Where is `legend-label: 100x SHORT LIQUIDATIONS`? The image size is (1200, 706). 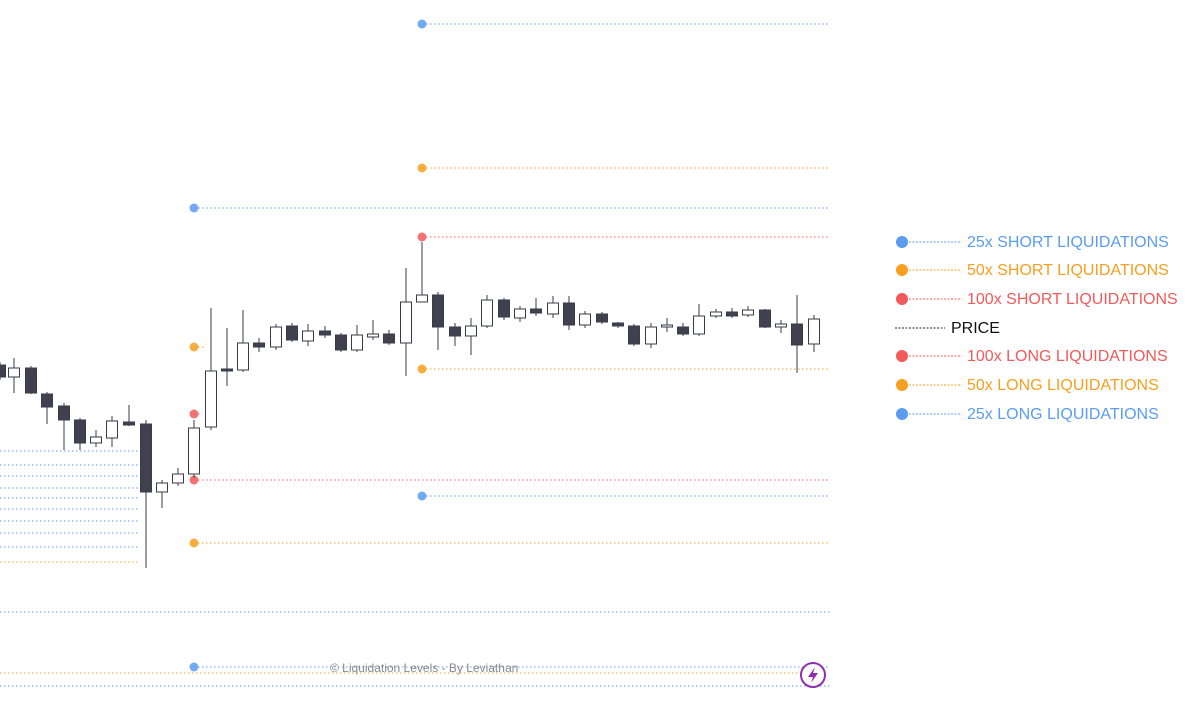
legend-label: 100x SHORT LIQUIDATIONS is located at coordinates (1072, 299).